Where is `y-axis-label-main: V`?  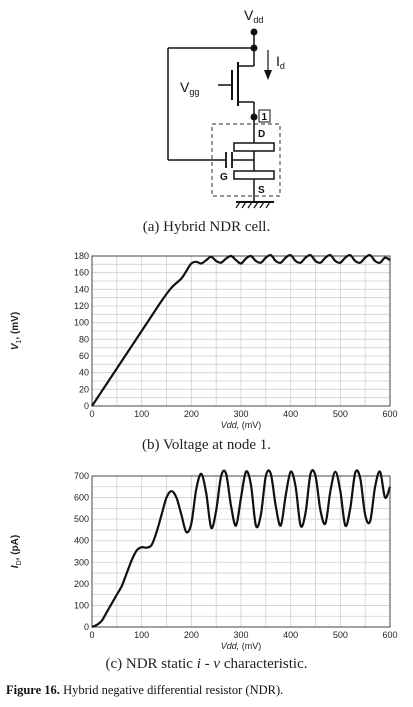
y-axis-label-main: V is located at coordinates (15, 346).